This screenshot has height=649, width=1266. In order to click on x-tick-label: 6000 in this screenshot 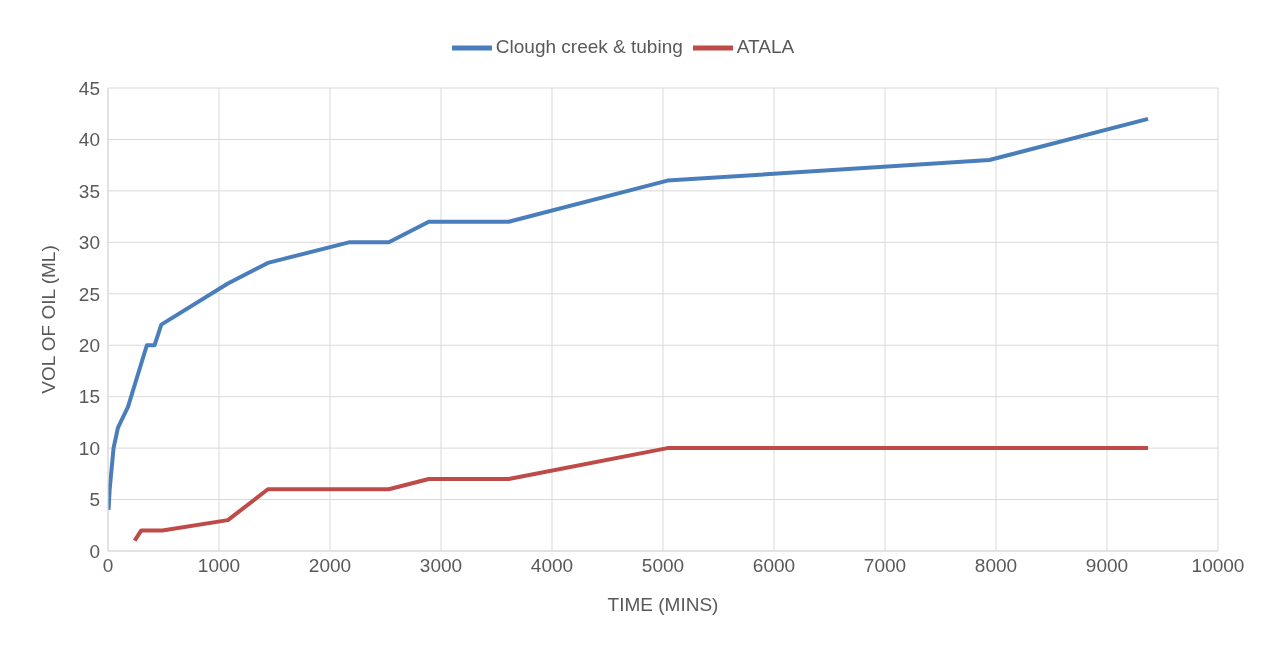, I will do `click(774, 566)`.